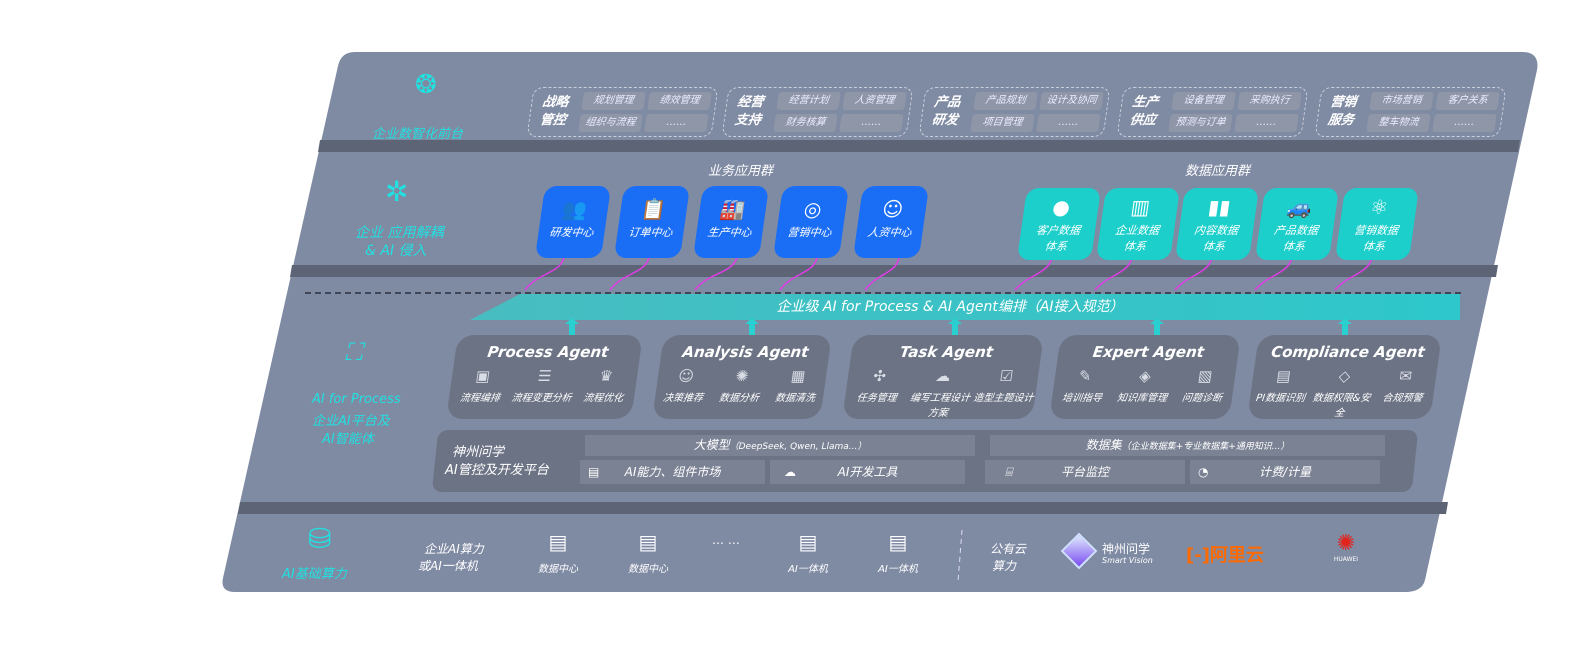 This screenshot has height=647, width=1572. I want to click on aliyun-bracket-icon: [-], so click(1198, 555).